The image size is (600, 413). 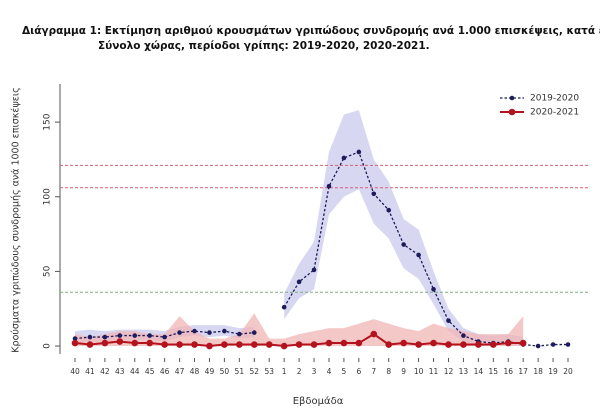 I want to click on x-tick-label: 51, so click(x=240, y=371).